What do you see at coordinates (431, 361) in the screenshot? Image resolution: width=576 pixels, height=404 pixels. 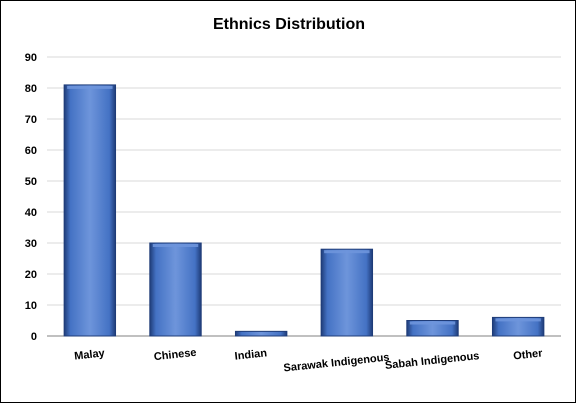 I see `x-tick-label: Sabah Indigenous` at bounding box center [431, 361].